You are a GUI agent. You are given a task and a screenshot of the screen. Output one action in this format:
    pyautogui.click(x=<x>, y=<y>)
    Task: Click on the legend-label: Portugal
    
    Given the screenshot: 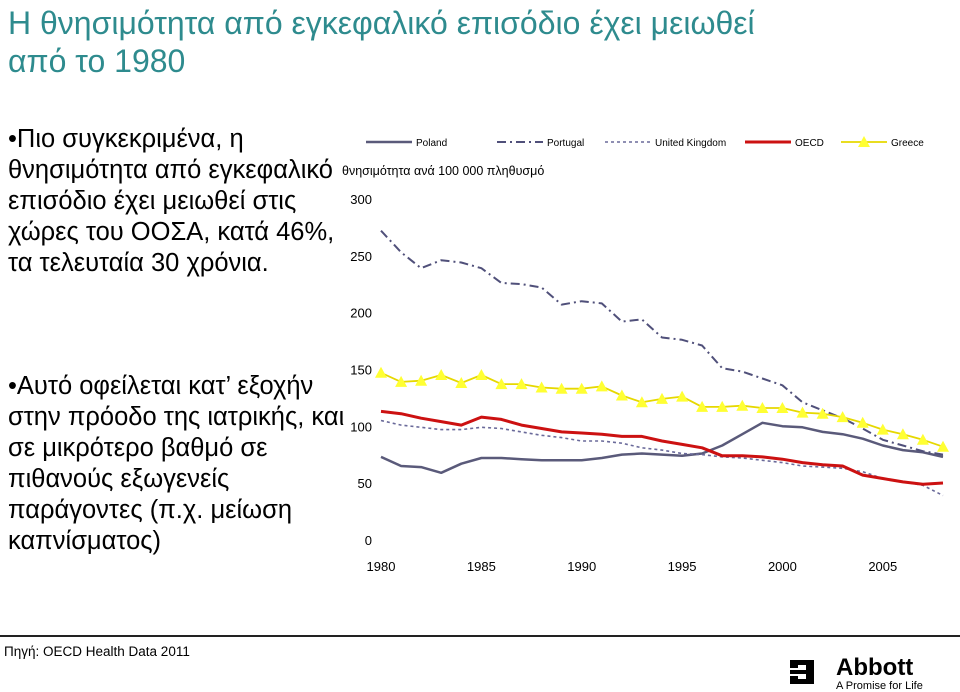 What is the action you would take?
    pyautogui.click(x=565, y=143)
    